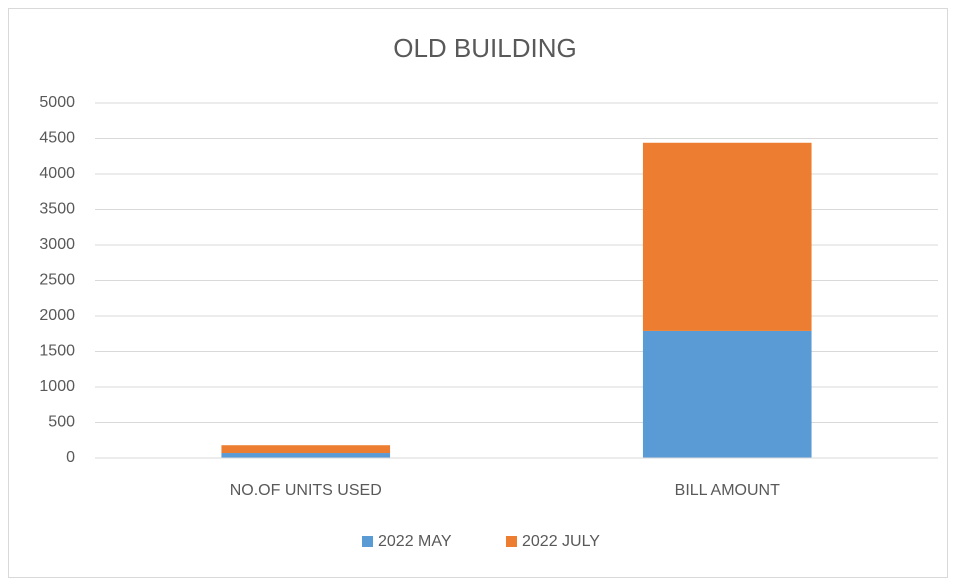 The height and width of the screenshot is (584, 956). I want to click on y-tick-label: 5000, so click(57, 102).